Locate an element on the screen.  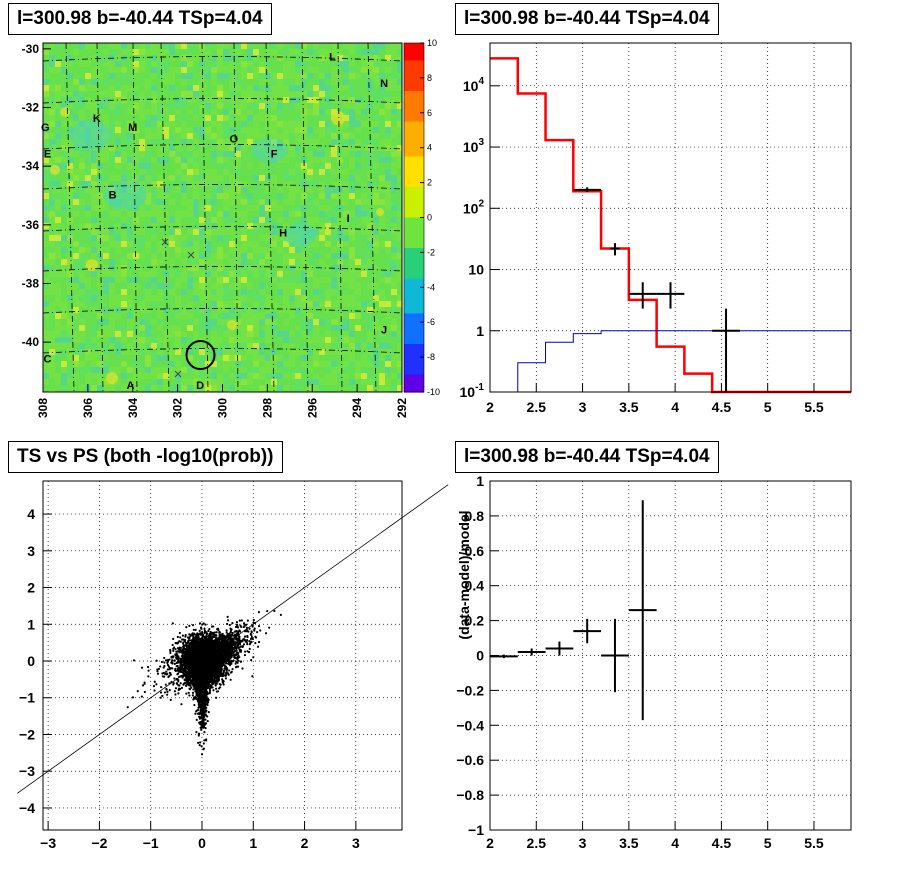
source-label: N is located at coordinates (384, 84).